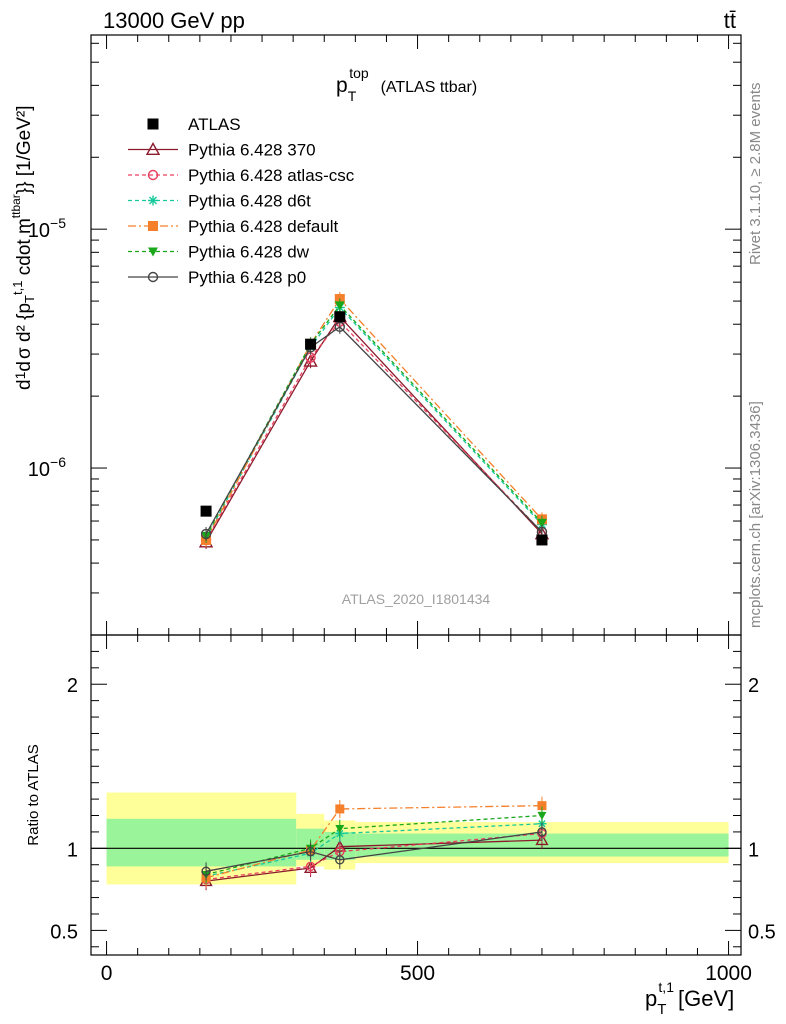 This screenshot has width=786, height=1024. I want to click on svg-text:d1dσ d² {pTt,1 cdot mttbar}} [: d1dσ d² {pTt,1 cdot mttbar}} [1/GeV²], so click(23, 247).